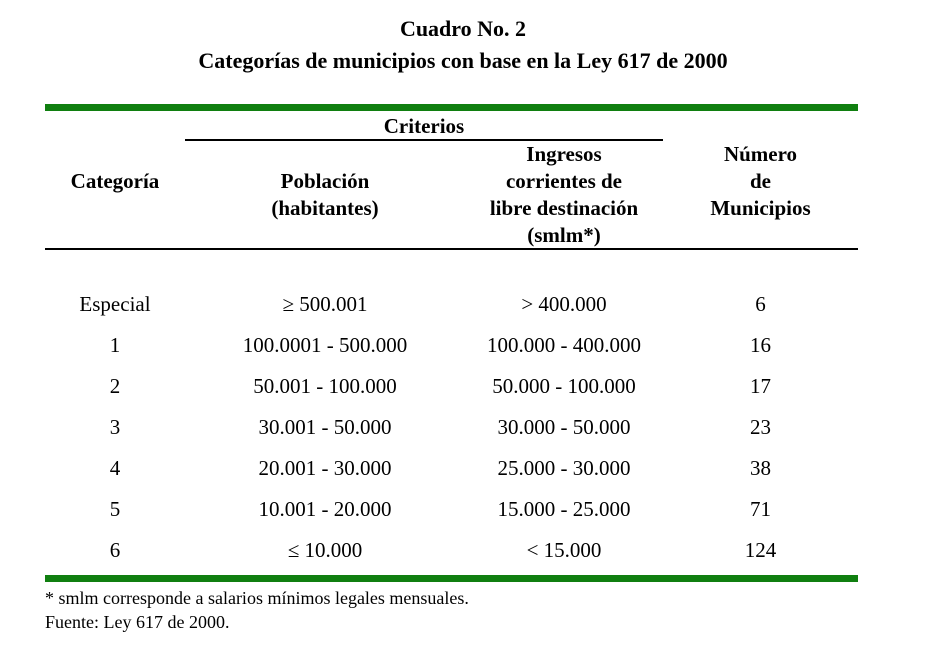 The width and height of the screenshot is (926, 658). I want to click on table-row: 6 ≤ 10.000 < 15.000 124, so click(451, 550).